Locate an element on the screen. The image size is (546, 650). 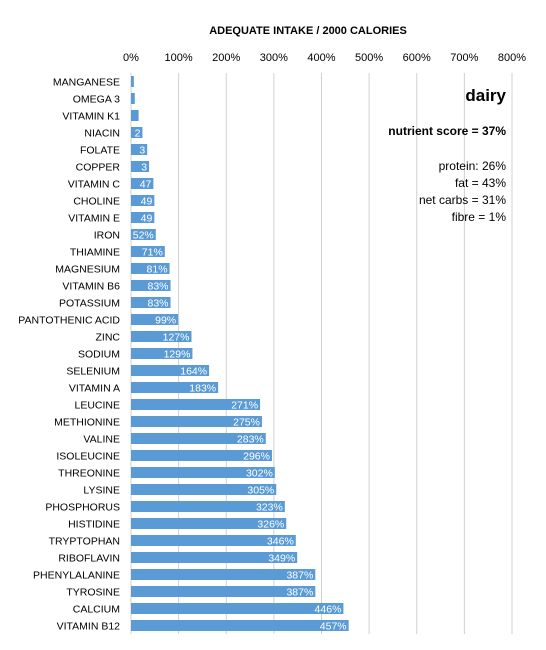
category-label: LEUCINE is located at coordinates (97, 406).